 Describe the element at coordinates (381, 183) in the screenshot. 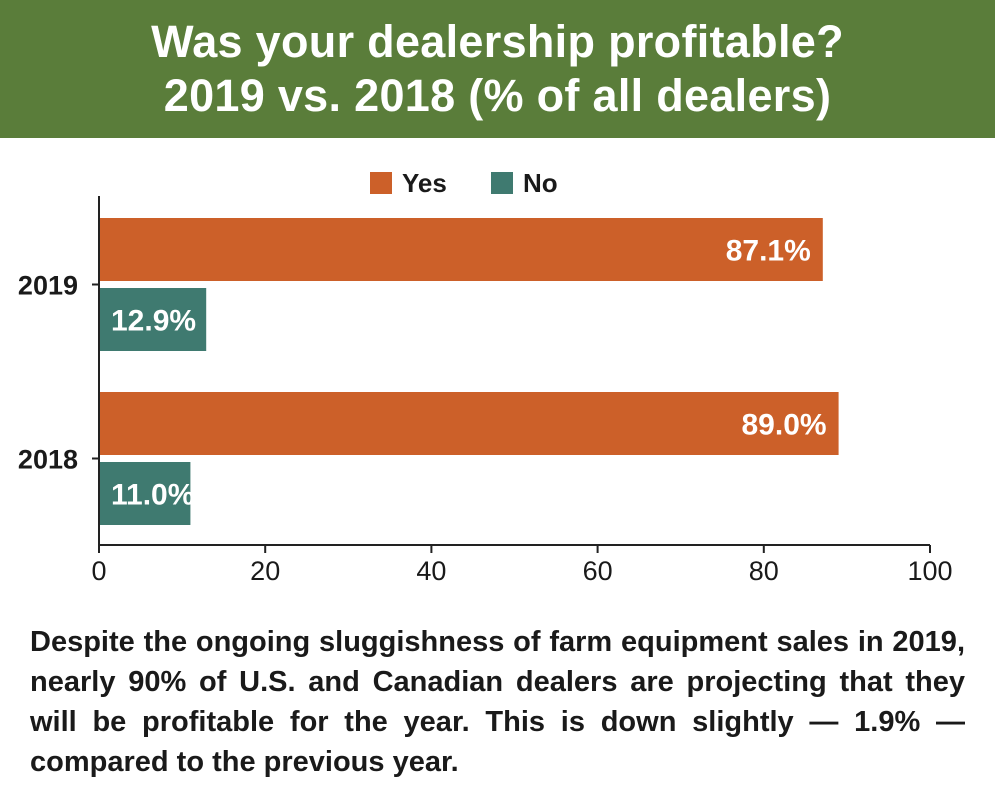

I see `legend-swatch-yes` at that location.